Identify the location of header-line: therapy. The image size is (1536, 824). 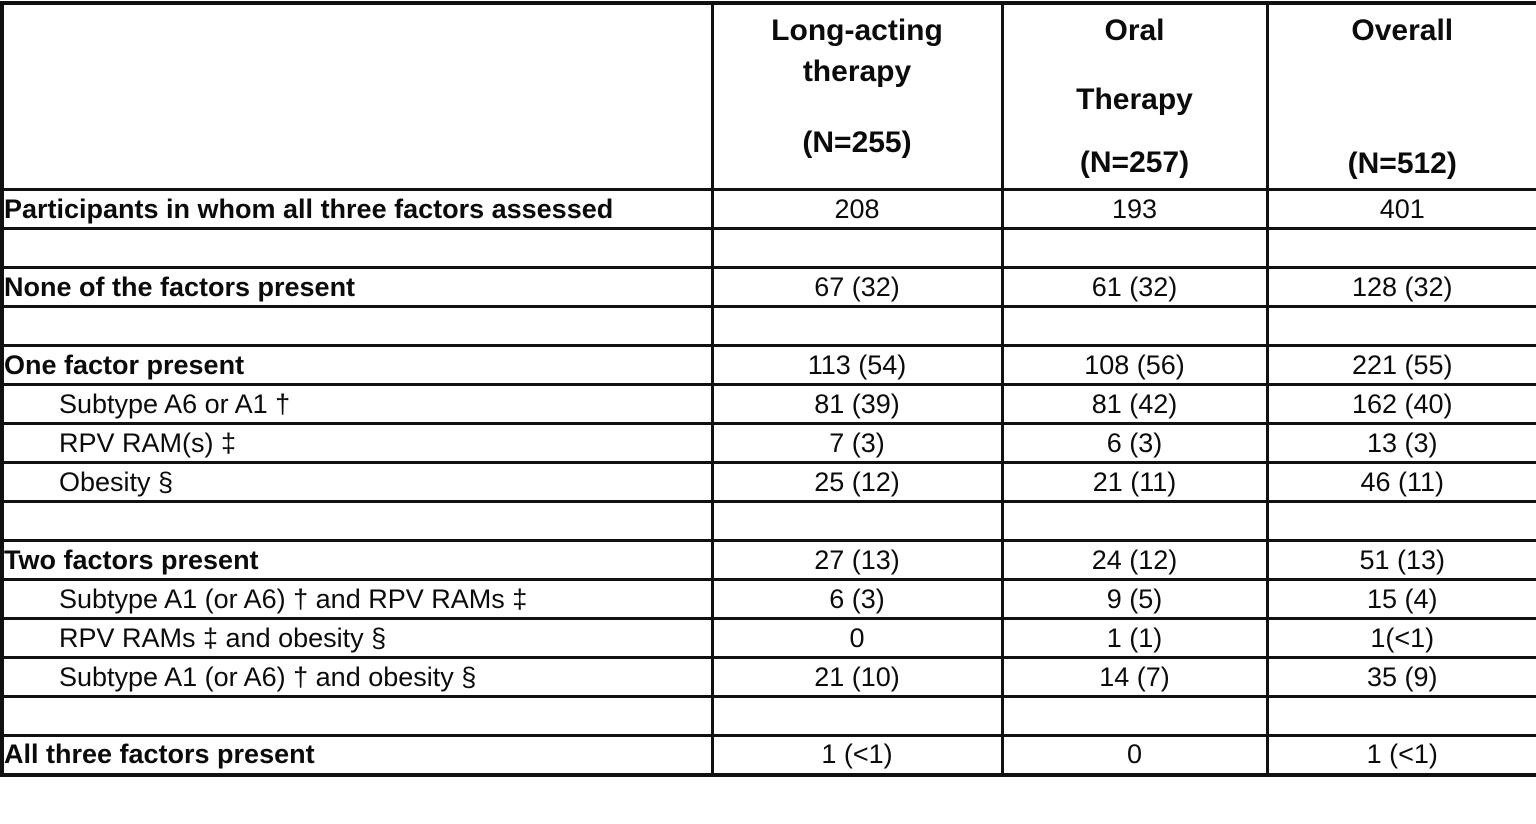
(857, 71).